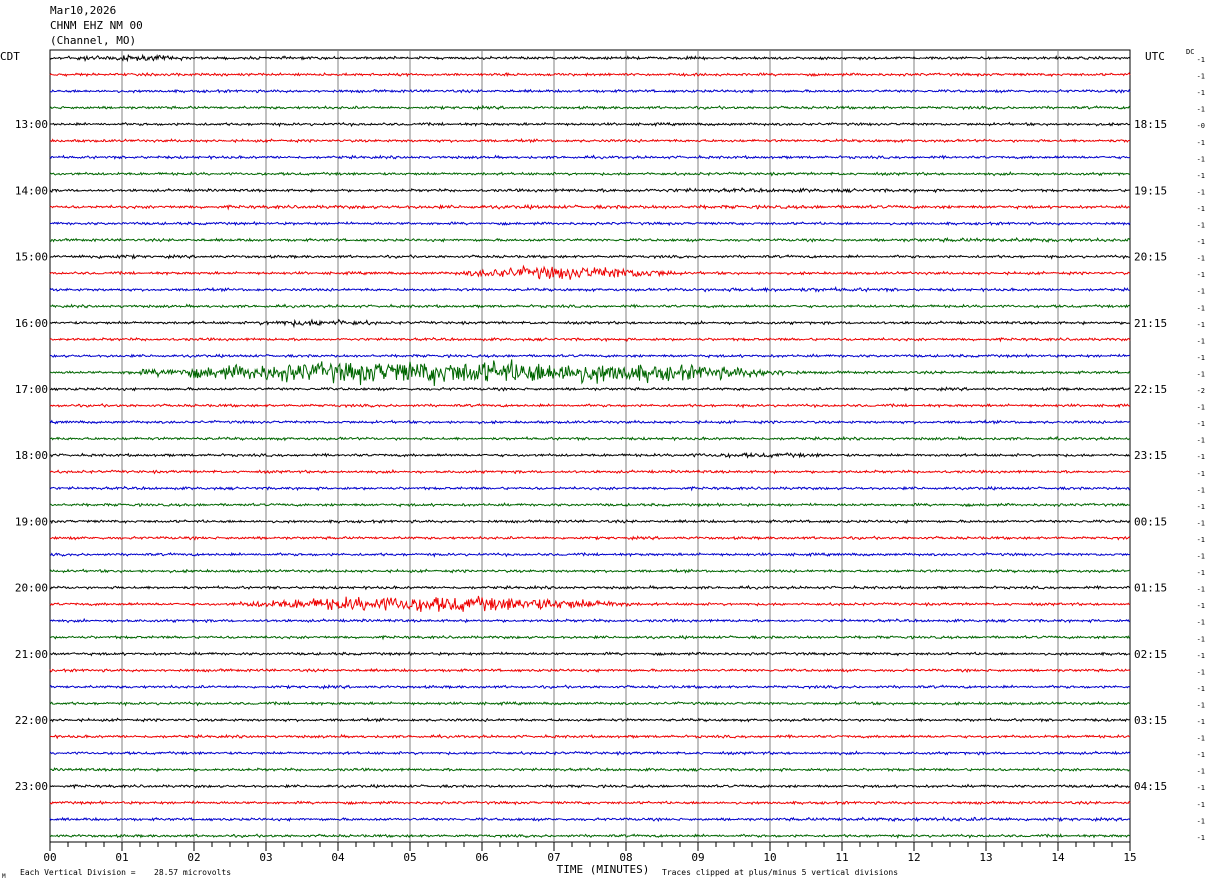 The height and width of the screenshot is (886, 1210). Describe the element at coordinates (31, 455) in the screenshot. I see `left-hour-label: 18:00` at that location.